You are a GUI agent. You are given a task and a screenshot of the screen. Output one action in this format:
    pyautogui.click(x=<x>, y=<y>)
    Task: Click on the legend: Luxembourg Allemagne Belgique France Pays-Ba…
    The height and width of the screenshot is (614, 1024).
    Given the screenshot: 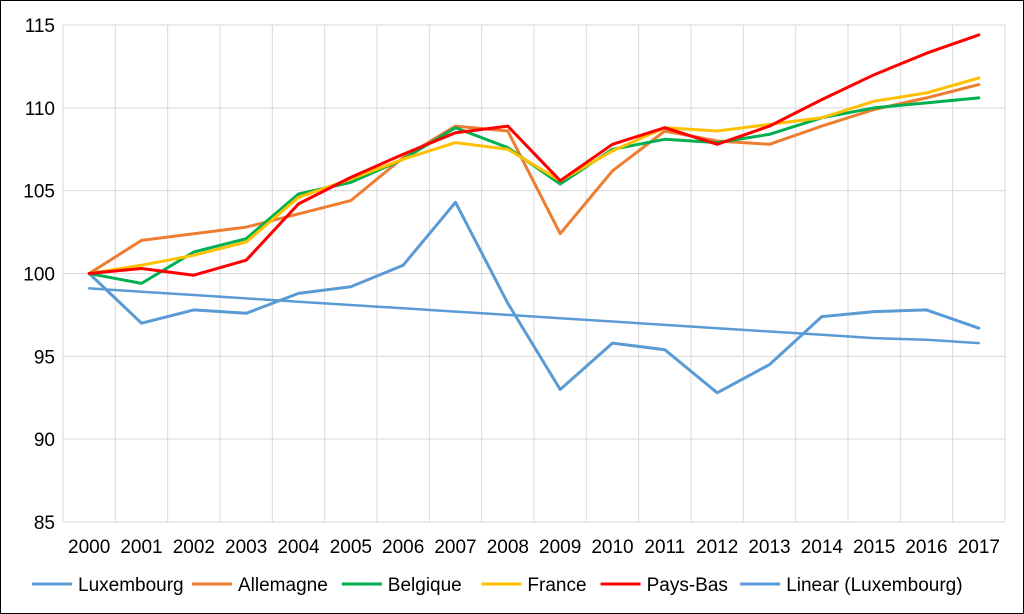 What is the action you would take?
    pyautogui.click(x=497, y=585)
    